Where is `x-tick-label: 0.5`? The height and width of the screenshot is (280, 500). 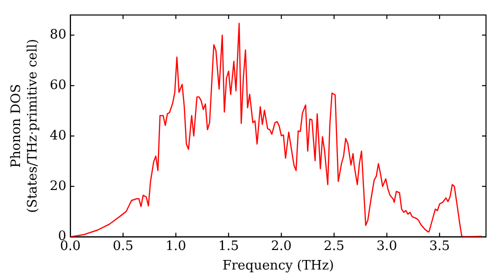 x-tick-label: 0.5 is located at coordinates (123, 246).